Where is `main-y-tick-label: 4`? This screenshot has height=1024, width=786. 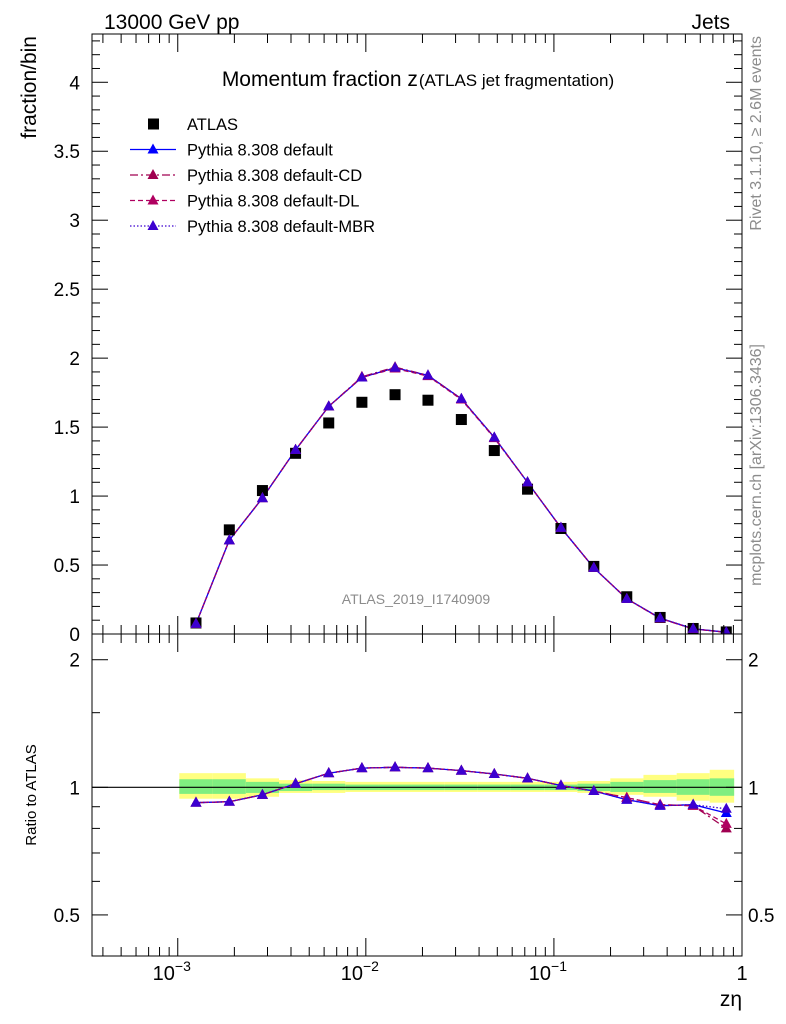 main-y-tick-label: 4 is located at coordinates (74, 83).